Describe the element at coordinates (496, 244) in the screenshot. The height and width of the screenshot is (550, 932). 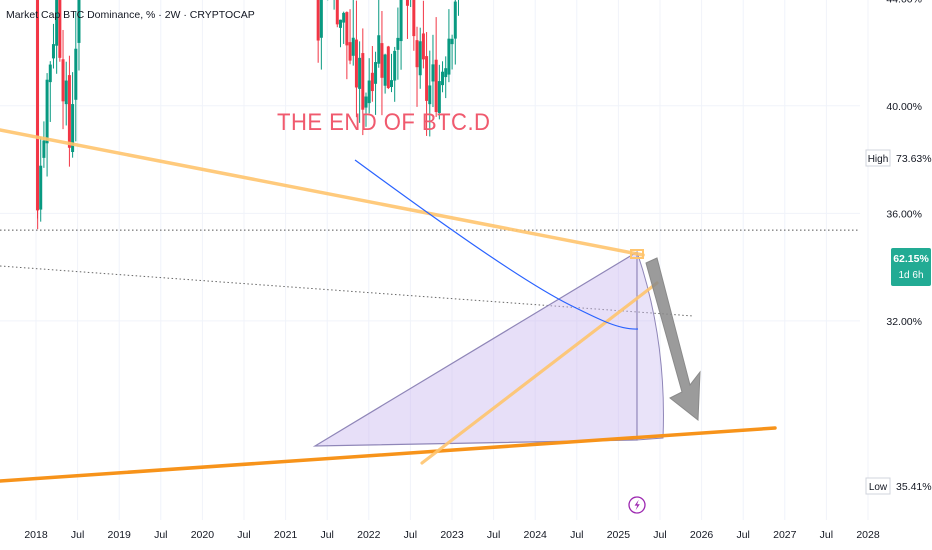
I see `moving-average-line` at that location.